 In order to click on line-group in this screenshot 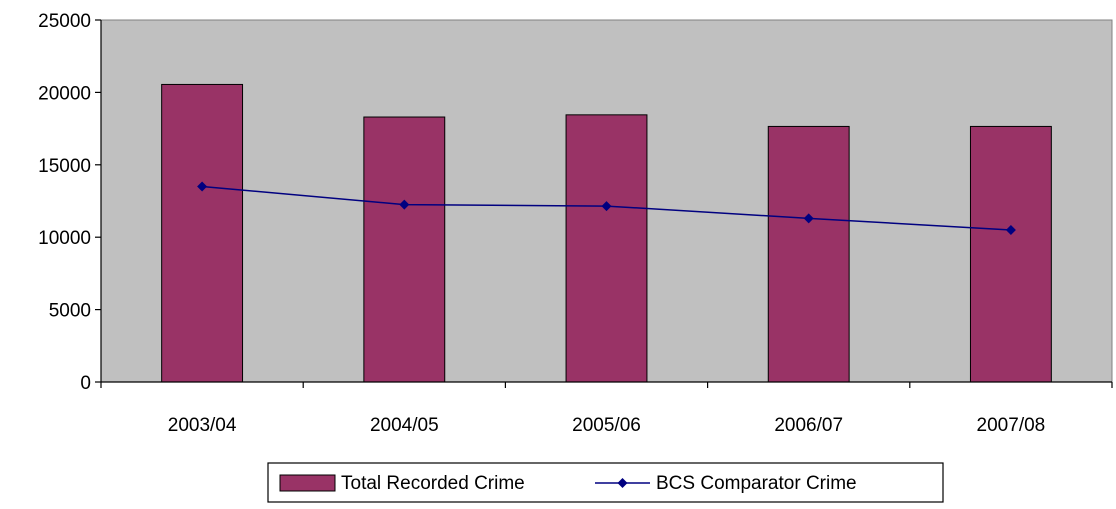, I will do `click(606, 208)`.